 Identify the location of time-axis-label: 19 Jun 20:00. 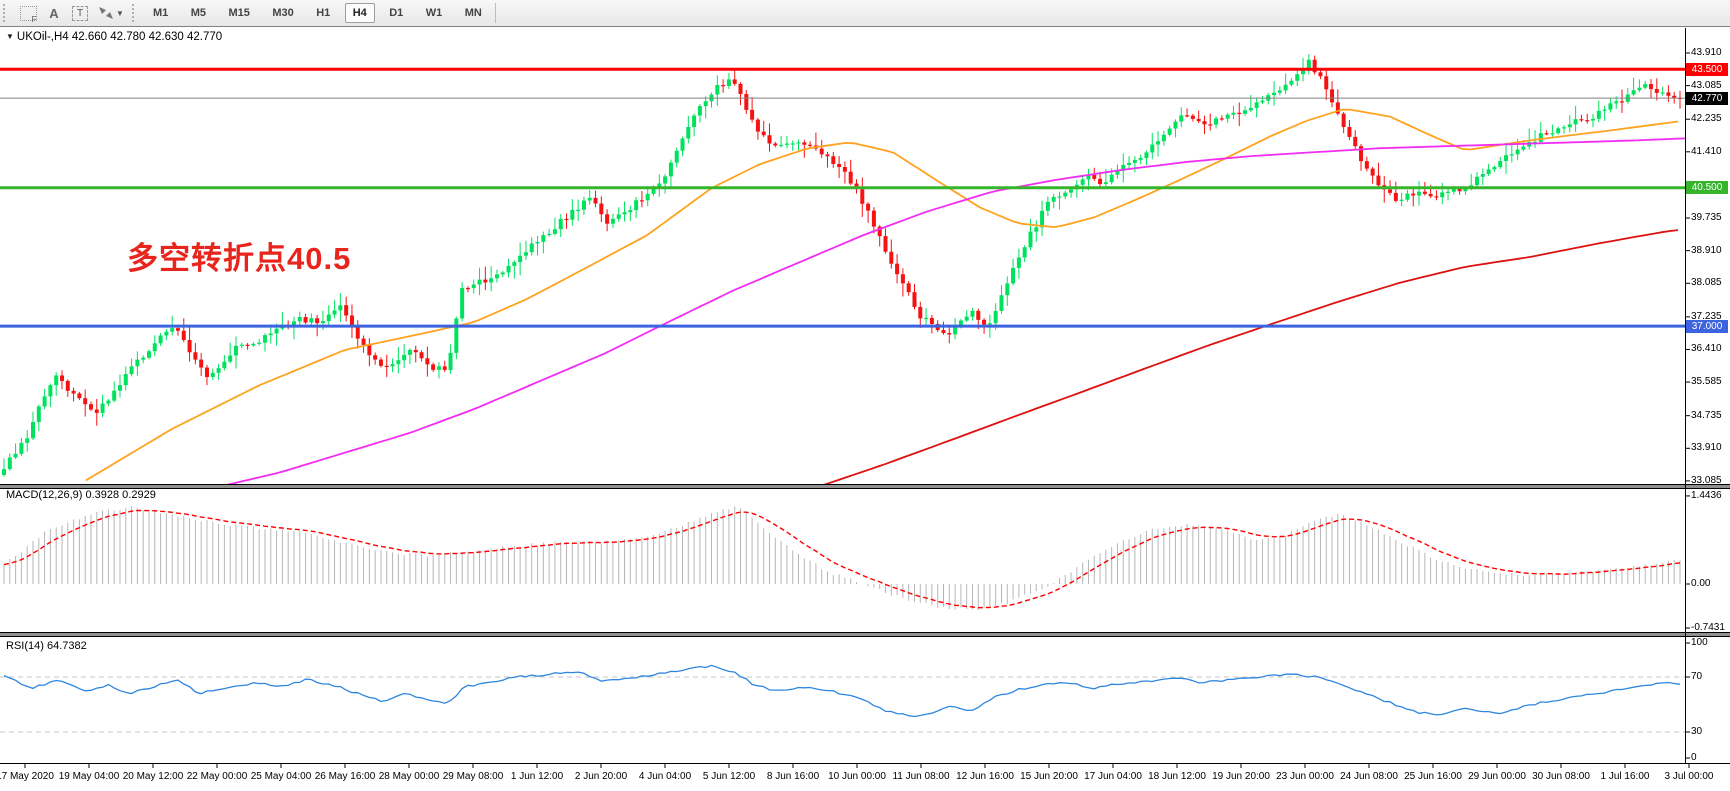
(1241, 776).